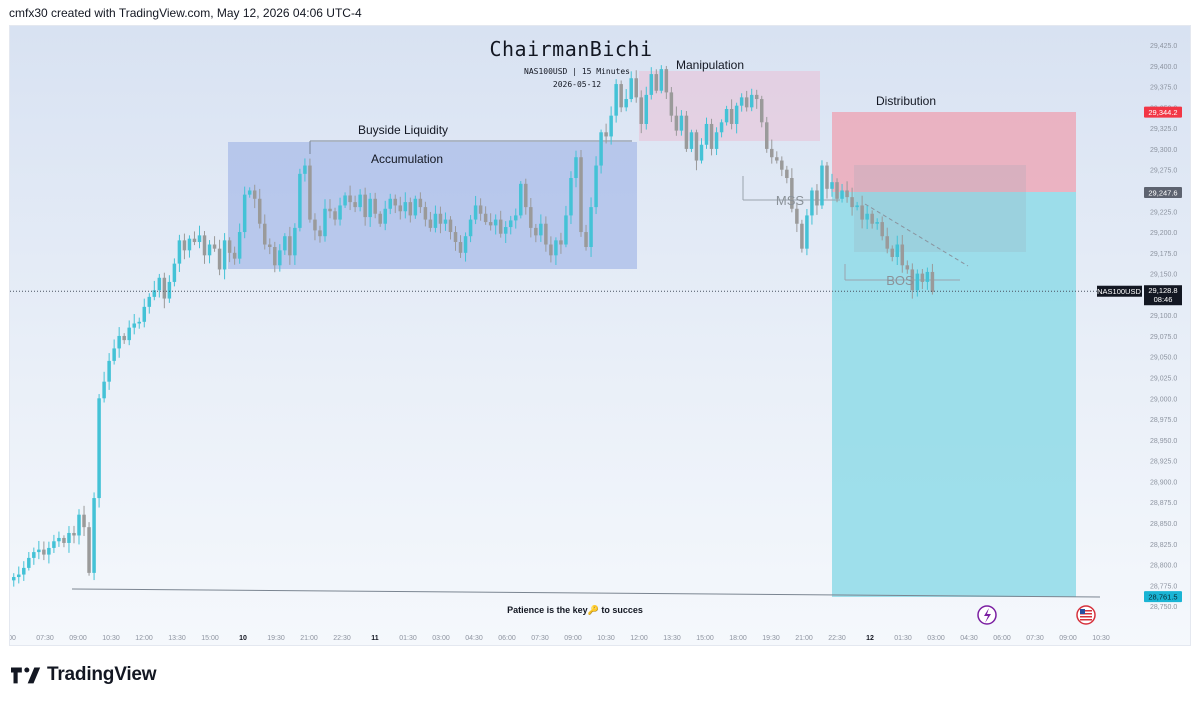 This screenshot has width=1200, height=702. I want to click on symbol-tag: NAS100USD, so click(1119, 291).